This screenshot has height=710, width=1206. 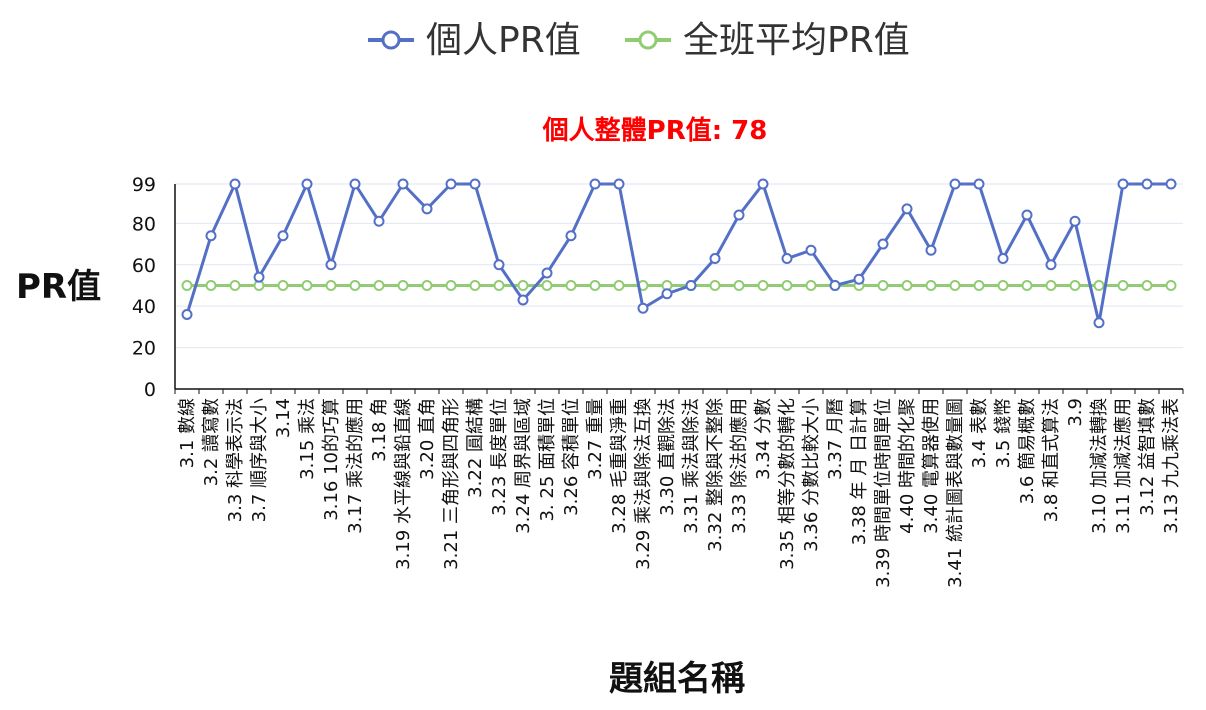 What do you see at coordinates (144, 266) in the screenshot?
I see `y-tick-label: 60` at bounding box center [144, 266].